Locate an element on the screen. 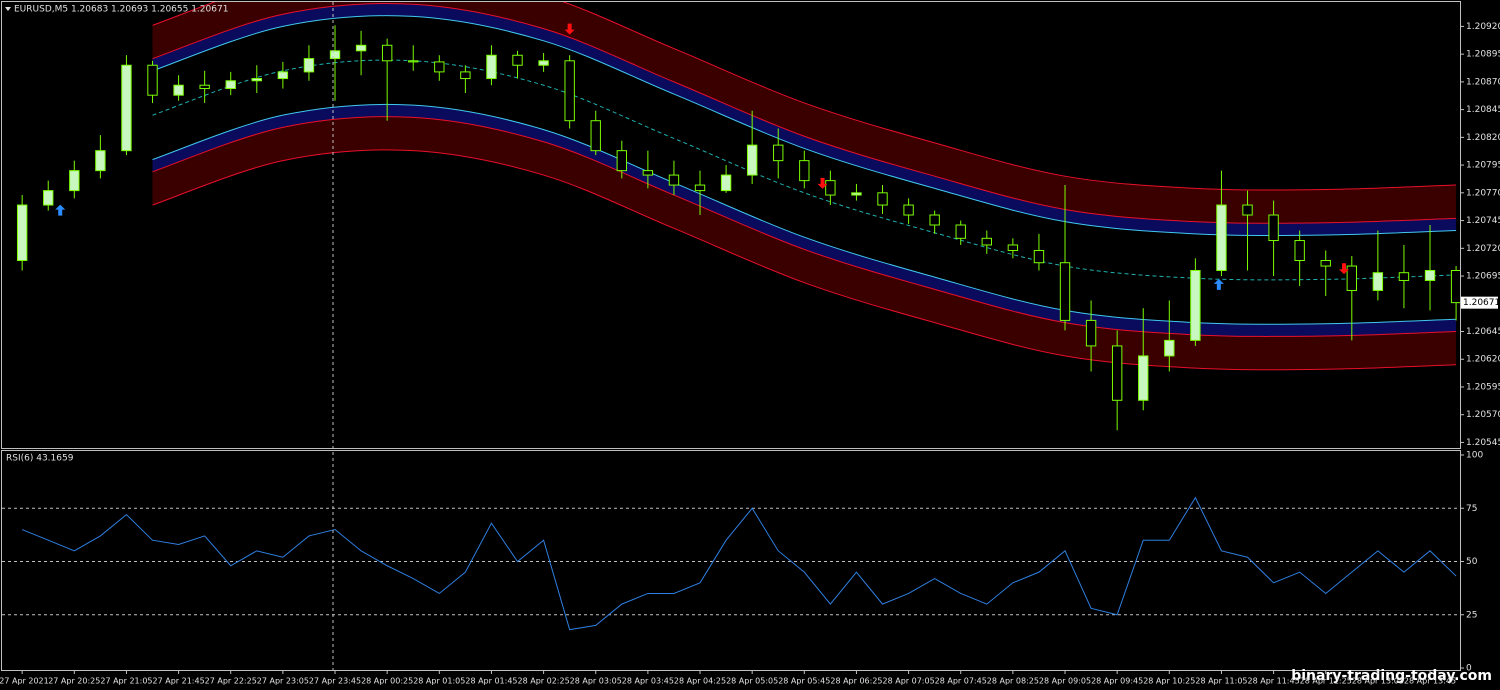  current-price-label: 1.20671 is located at coordinates (1481, 303).